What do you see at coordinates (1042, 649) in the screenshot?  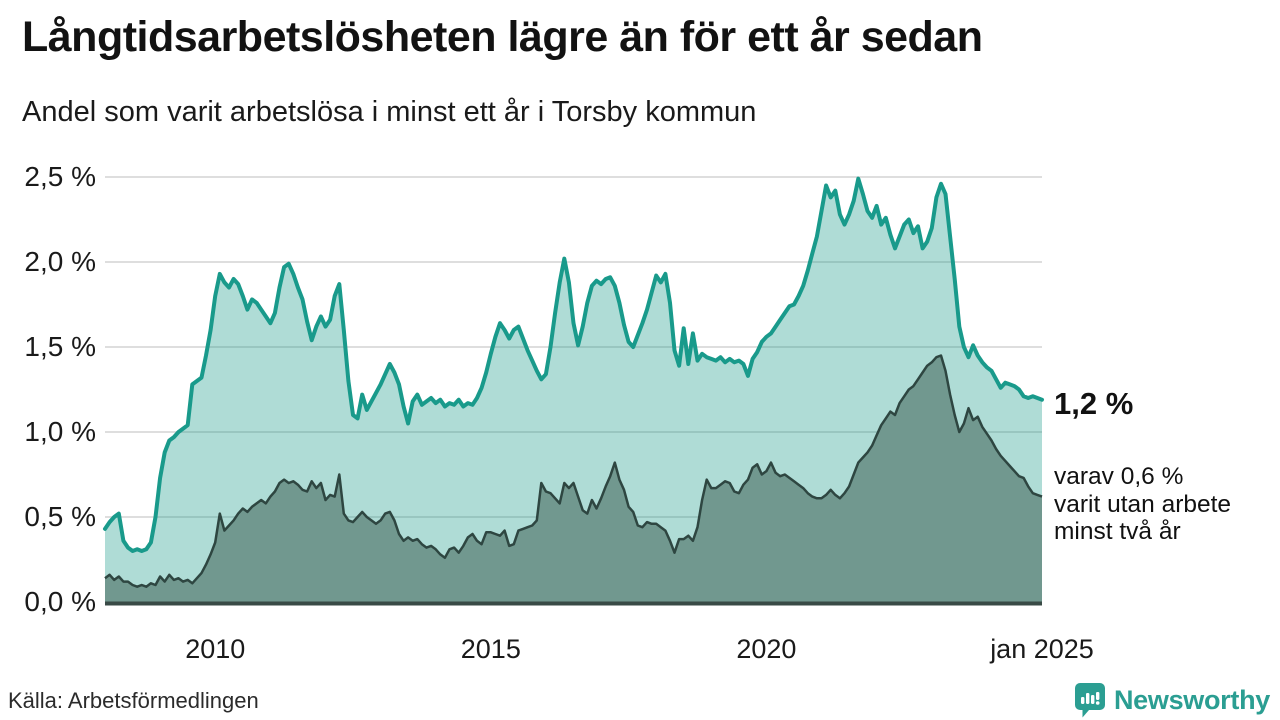 I see `x-tick-label: jan 2025` at bounding box center [1042, 649].